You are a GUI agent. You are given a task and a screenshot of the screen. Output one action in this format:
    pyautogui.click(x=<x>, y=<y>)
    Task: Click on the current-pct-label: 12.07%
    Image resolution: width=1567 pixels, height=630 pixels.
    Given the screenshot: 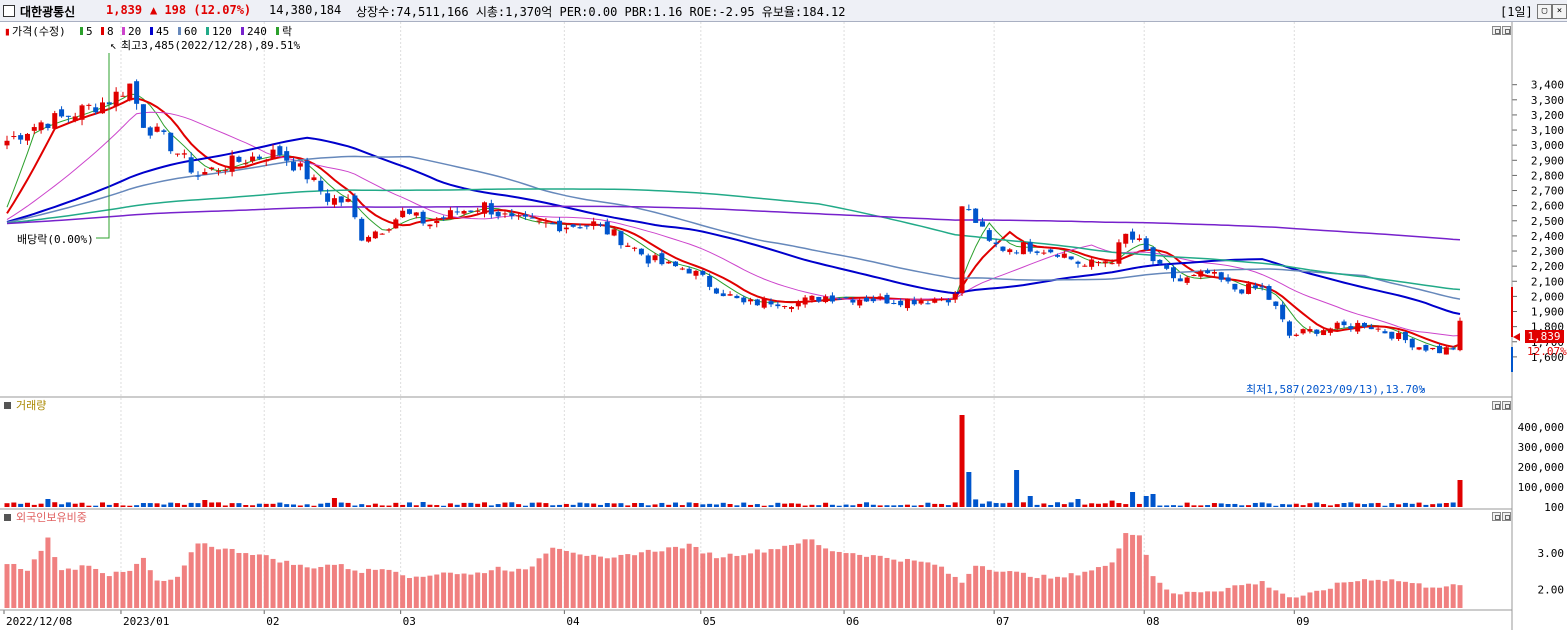 What is the action you would take?
    pyautogui.click(x=1547, y=351)
    